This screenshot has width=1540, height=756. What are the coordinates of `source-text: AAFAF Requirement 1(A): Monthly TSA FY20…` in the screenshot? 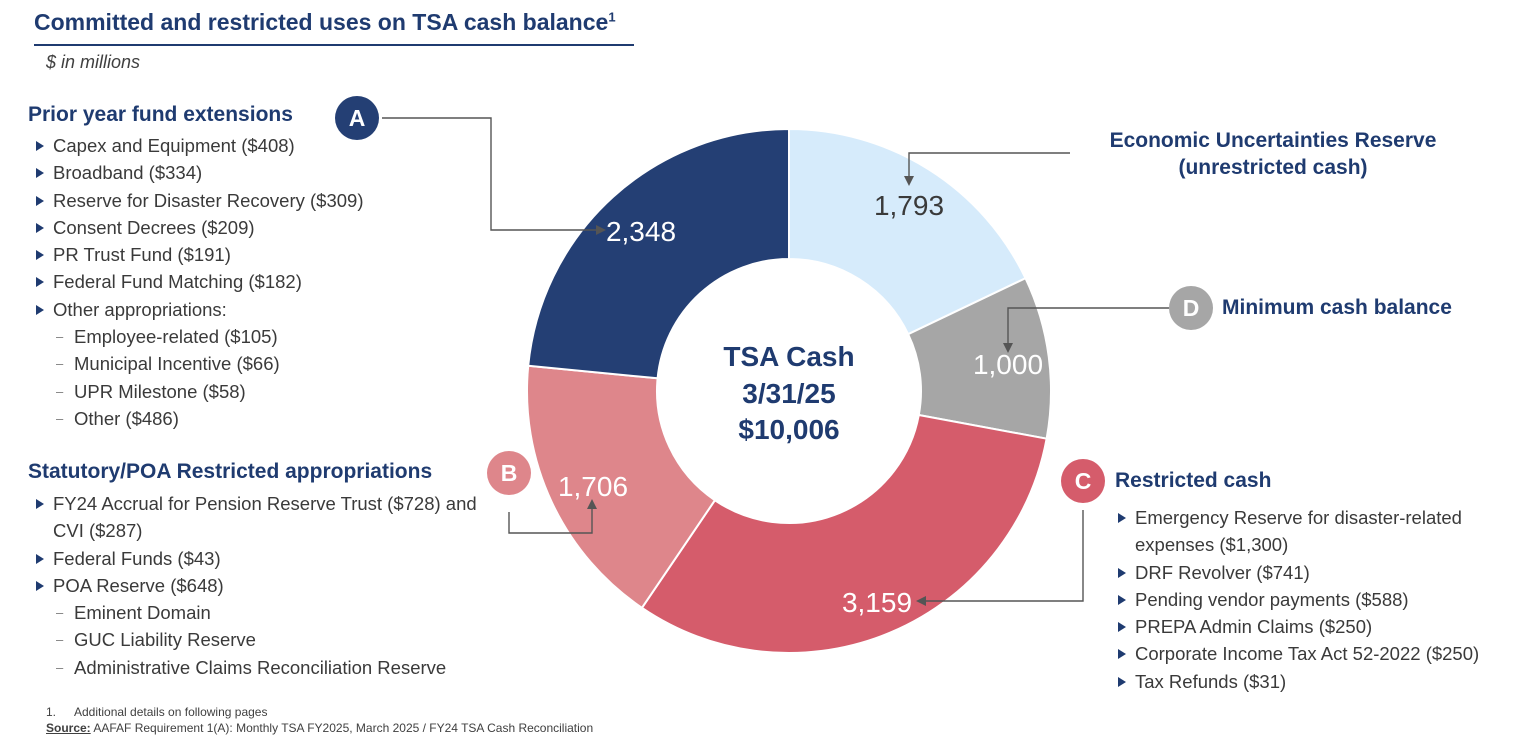 It's located at (342, 728).